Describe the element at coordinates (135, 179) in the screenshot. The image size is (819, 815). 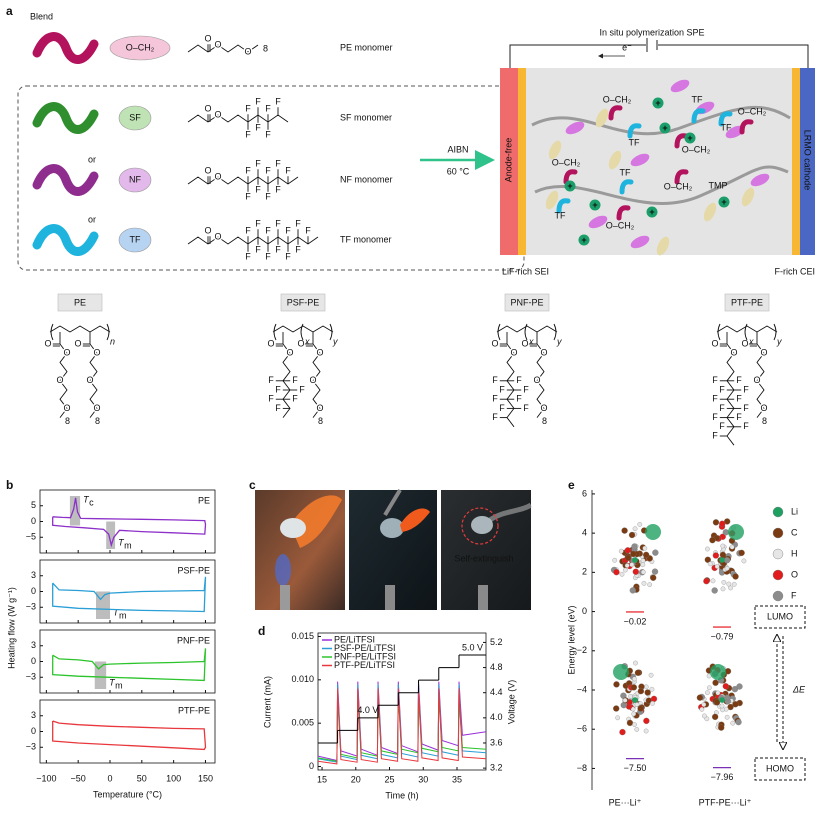
I see `bead-label: NF` at that location.